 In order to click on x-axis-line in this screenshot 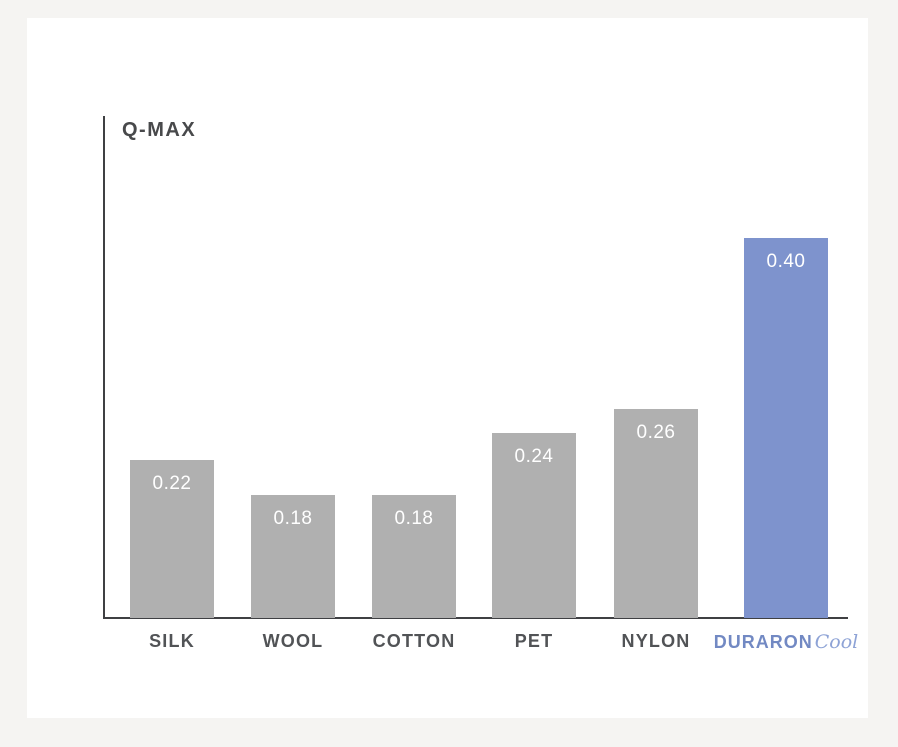, I will do `click(475, 618)`.